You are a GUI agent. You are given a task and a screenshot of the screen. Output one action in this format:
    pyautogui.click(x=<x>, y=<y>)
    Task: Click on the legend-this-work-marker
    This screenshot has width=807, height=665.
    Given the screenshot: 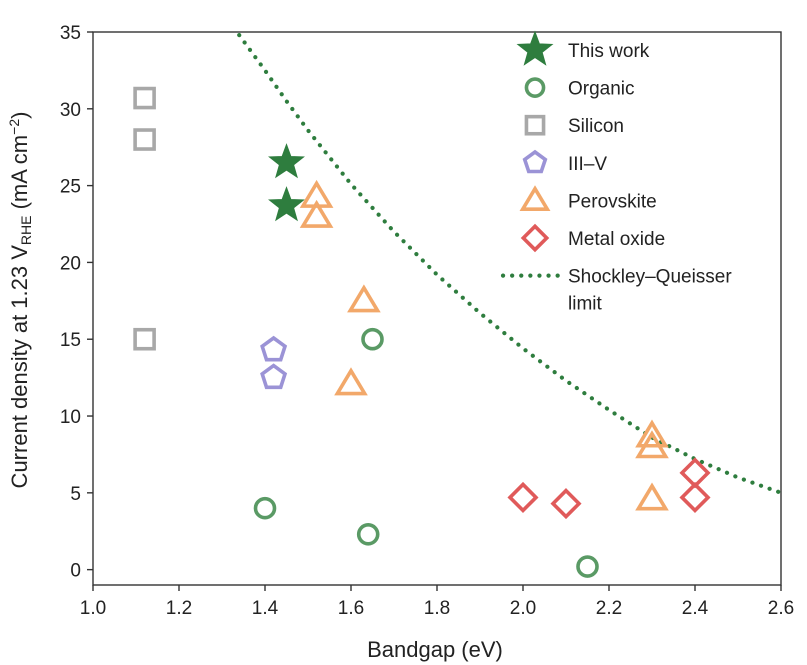 What is the action you would take?
    pyautogui.click(x=535, y=48)
    